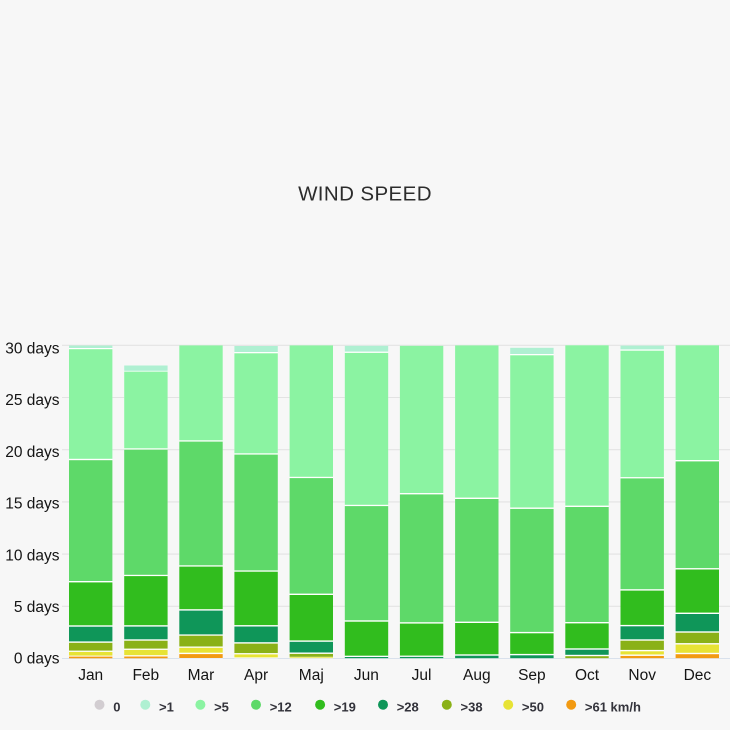 This screenshot has height=730, width=730. What do you see at coordinates (472, 706) in the screenshot?
I see `svg-text: >38` at bounding box center [472, 706].